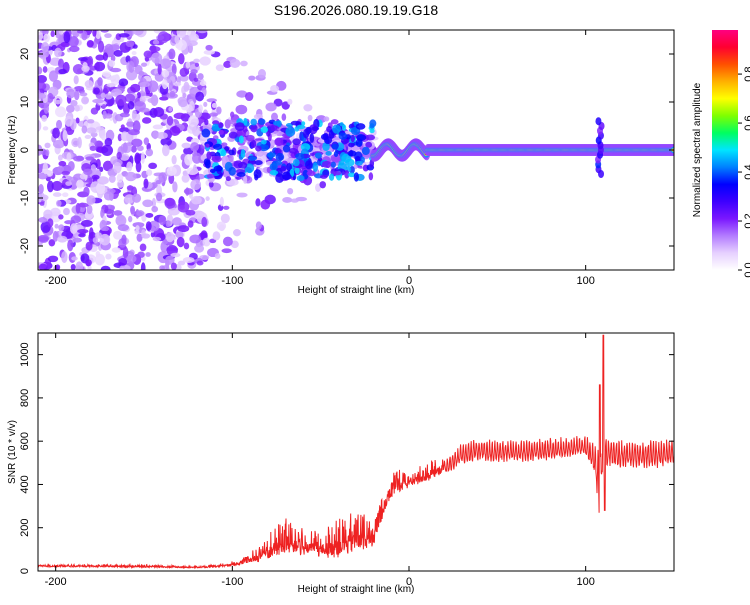  I want to click on snr-y-tick-label: 200, so click(25, 528).